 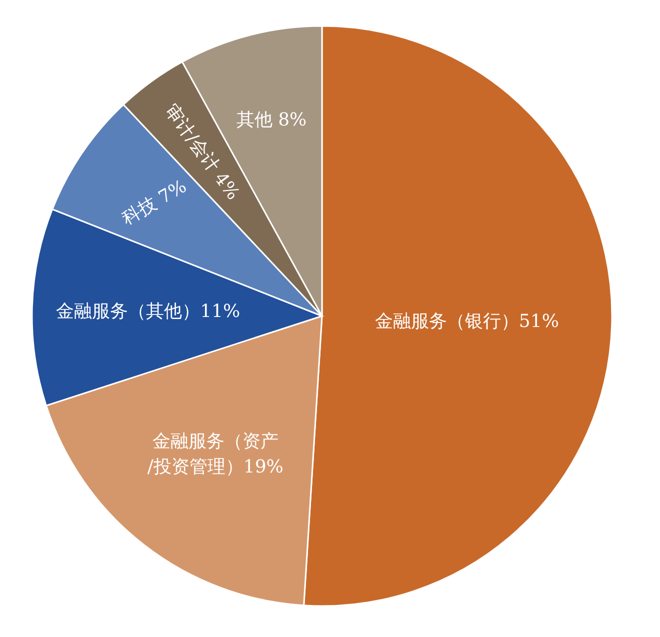 I want to click on slice-label: 其他 8%, so click(x=271, y=120).